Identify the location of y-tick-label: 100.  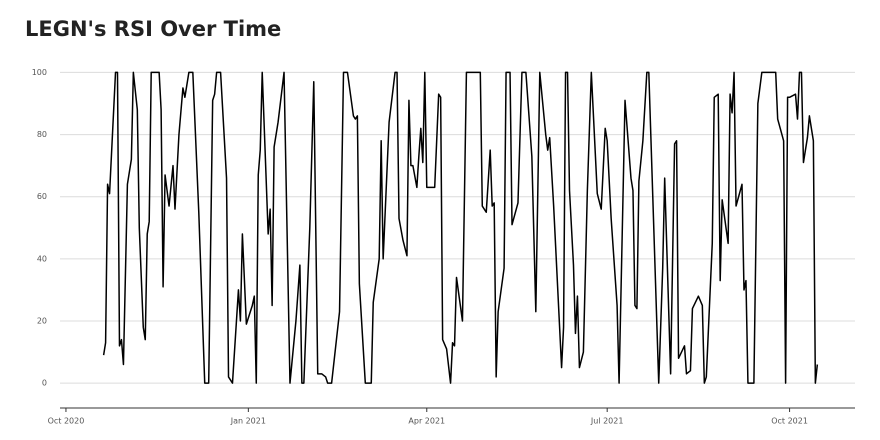
(39, 72).